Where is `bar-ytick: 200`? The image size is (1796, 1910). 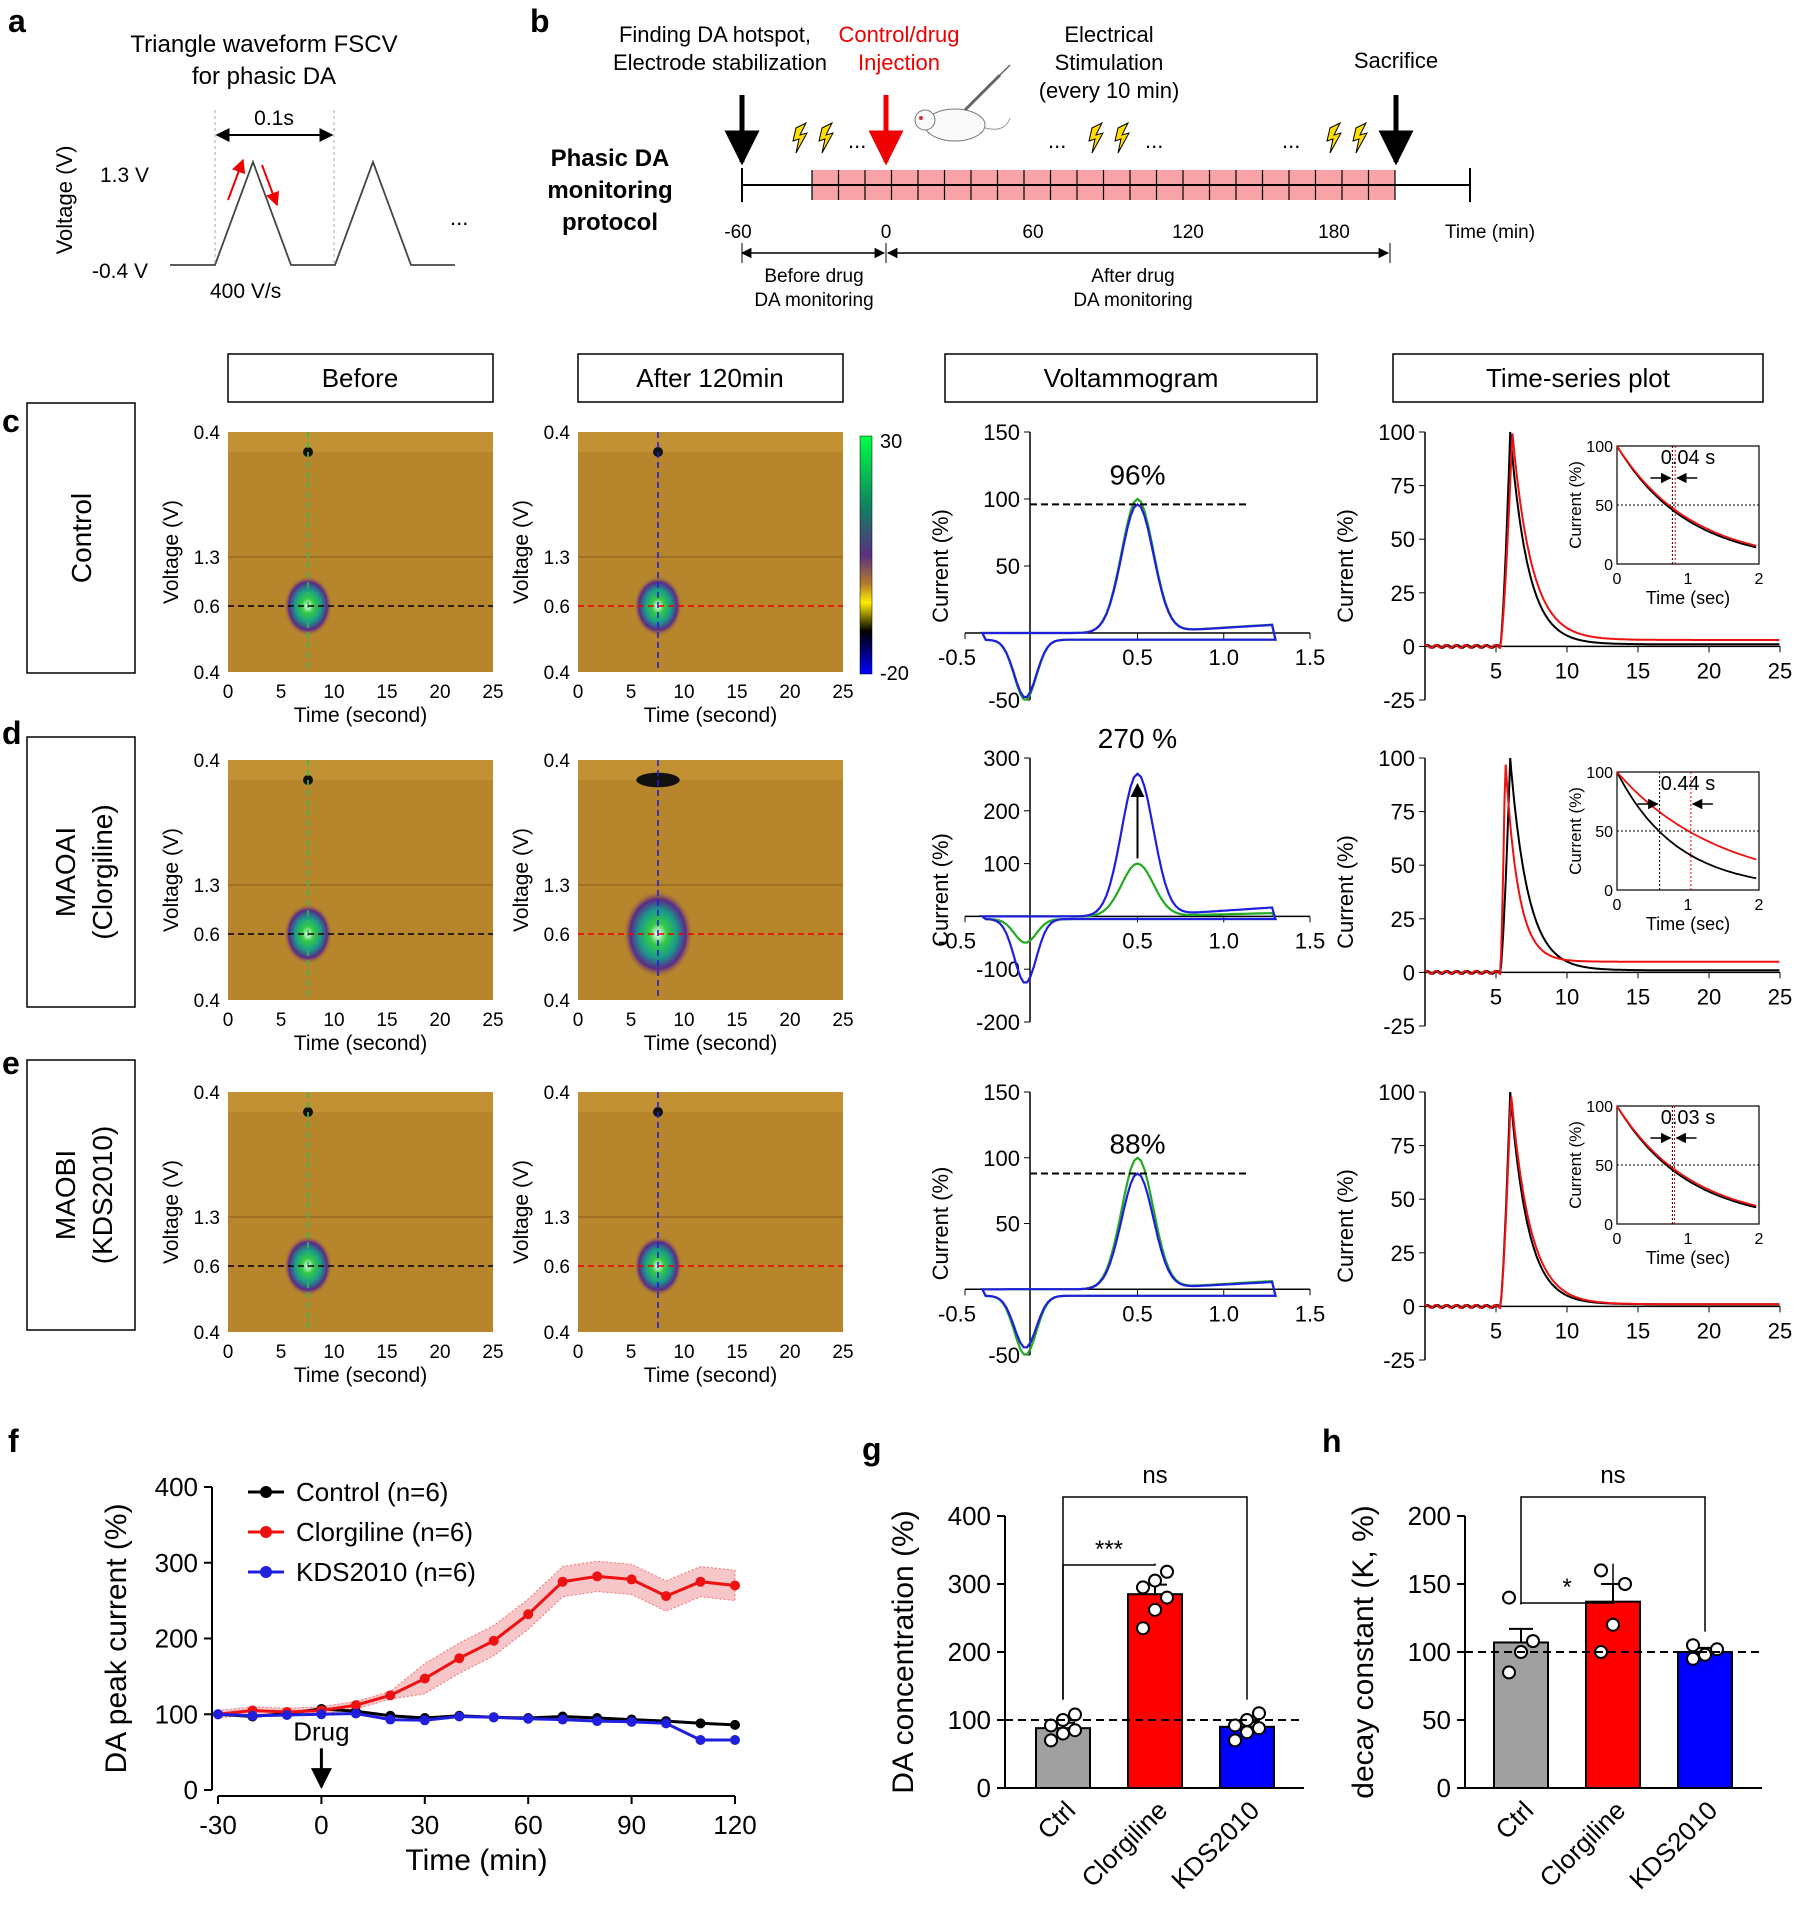
bar-ytick: 200 is located at coordinates (969, 1652).